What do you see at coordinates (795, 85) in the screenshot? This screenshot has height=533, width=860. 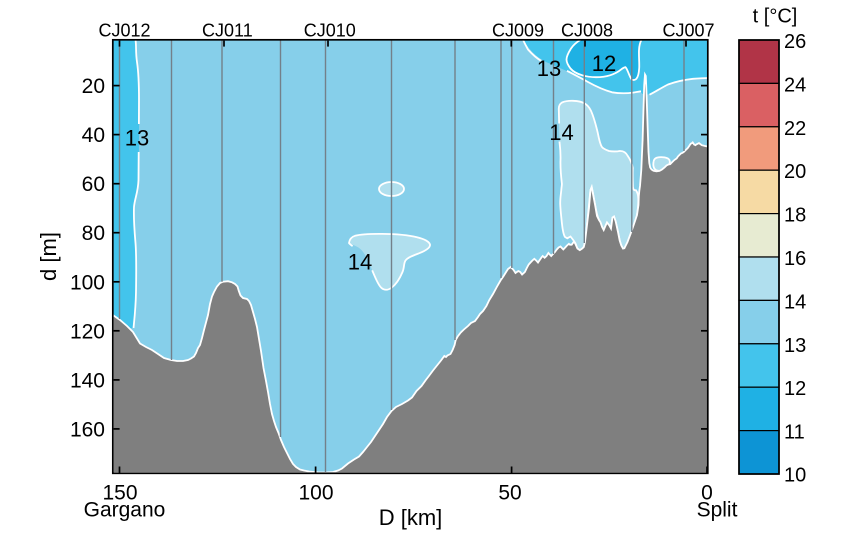 I see `svg-text: 24` at bounding box center [795, 85].